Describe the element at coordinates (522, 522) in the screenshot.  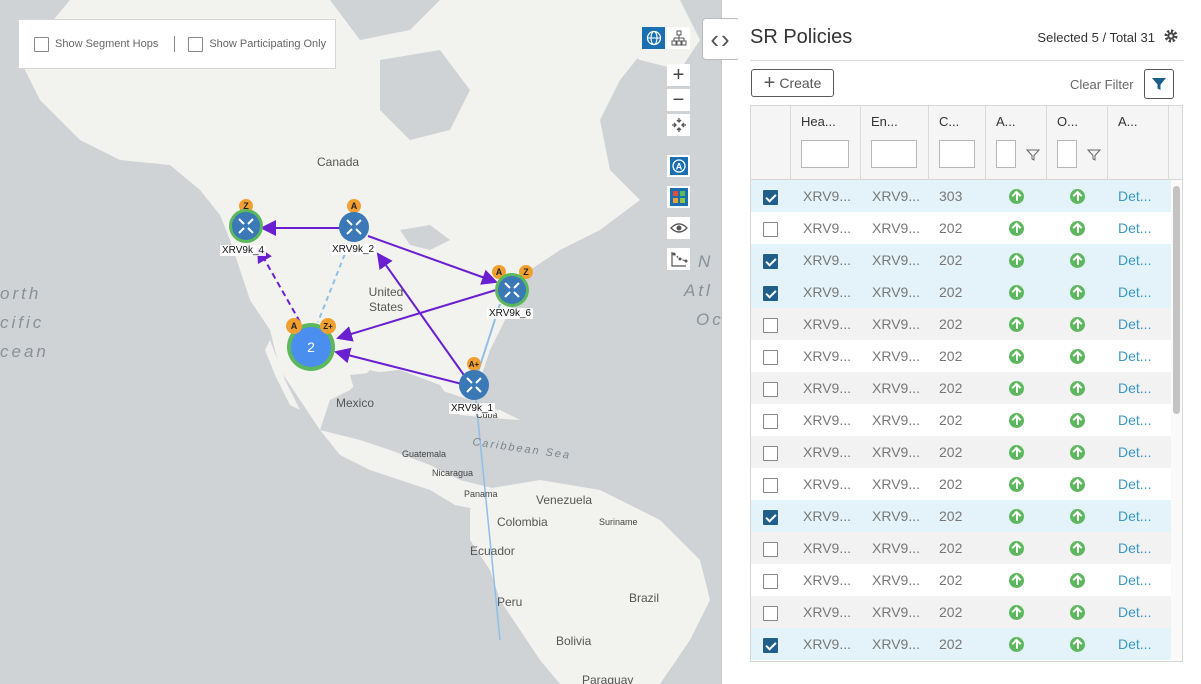
I see `label-colombia: Colombia` at that location.